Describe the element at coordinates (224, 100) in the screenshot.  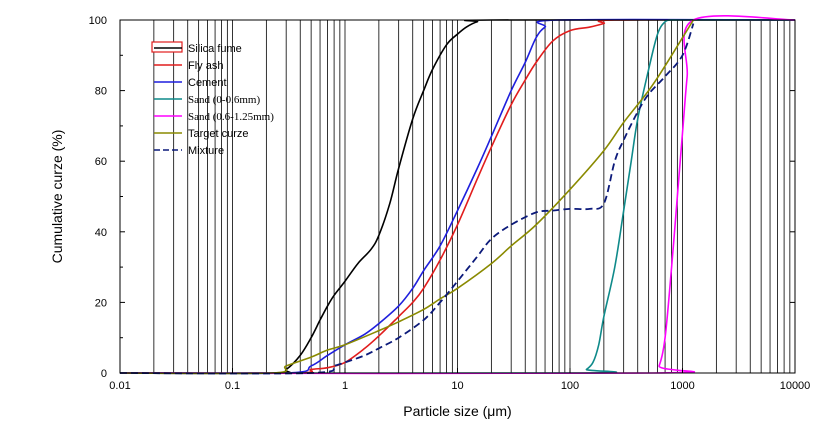
I see `legend-label-3: Sand (0-0.6mm)` at that location.